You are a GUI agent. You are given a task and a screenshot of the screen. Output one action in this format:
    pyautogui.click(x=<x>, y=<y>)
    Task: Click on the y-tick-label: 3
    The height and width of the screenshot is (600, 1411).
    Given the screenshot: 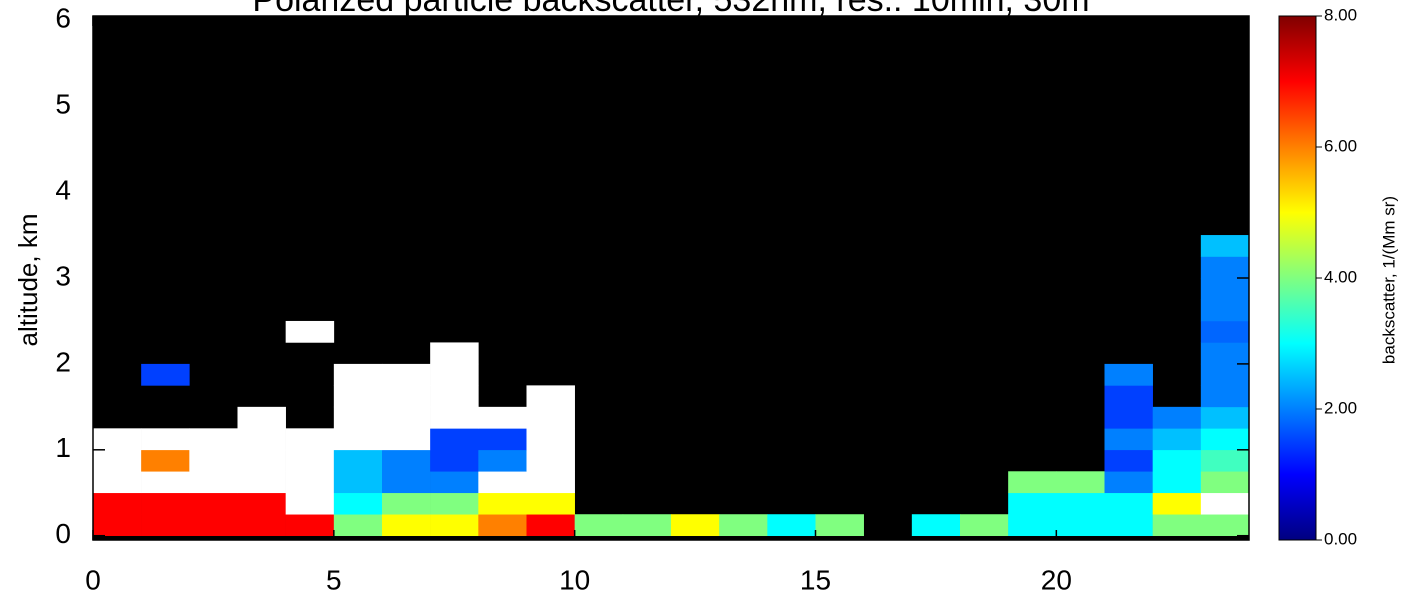 What is the action you would take?
    pyautogui.click(x=63, y=275)
    